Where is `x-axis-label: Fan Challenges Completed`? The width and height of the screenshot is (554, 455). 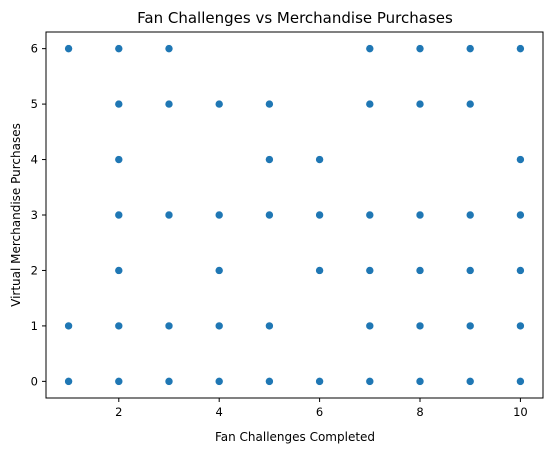
x-axis-label: Fan Challenges Completed is located at coordinates (295, 437).